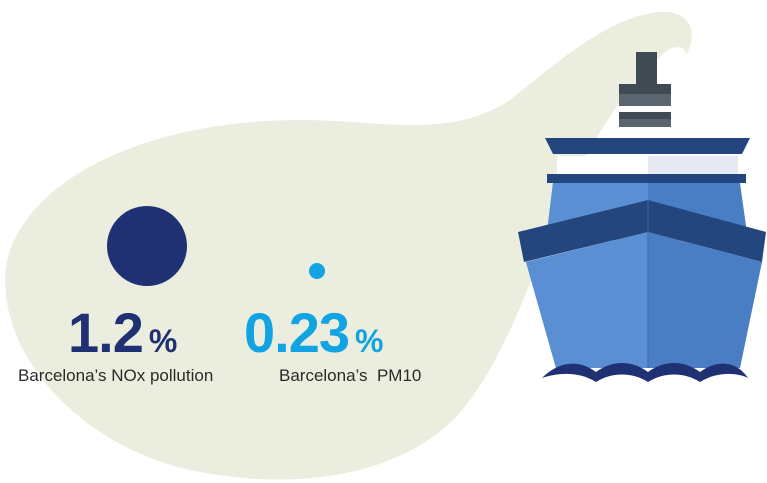 The width and height of the screenshot is (767, 483). What do you see at coordinates (350, 375) in the screenshot?
I see `pm10-caption: Barcelona’s PM10` at bounding box center [350, 375].